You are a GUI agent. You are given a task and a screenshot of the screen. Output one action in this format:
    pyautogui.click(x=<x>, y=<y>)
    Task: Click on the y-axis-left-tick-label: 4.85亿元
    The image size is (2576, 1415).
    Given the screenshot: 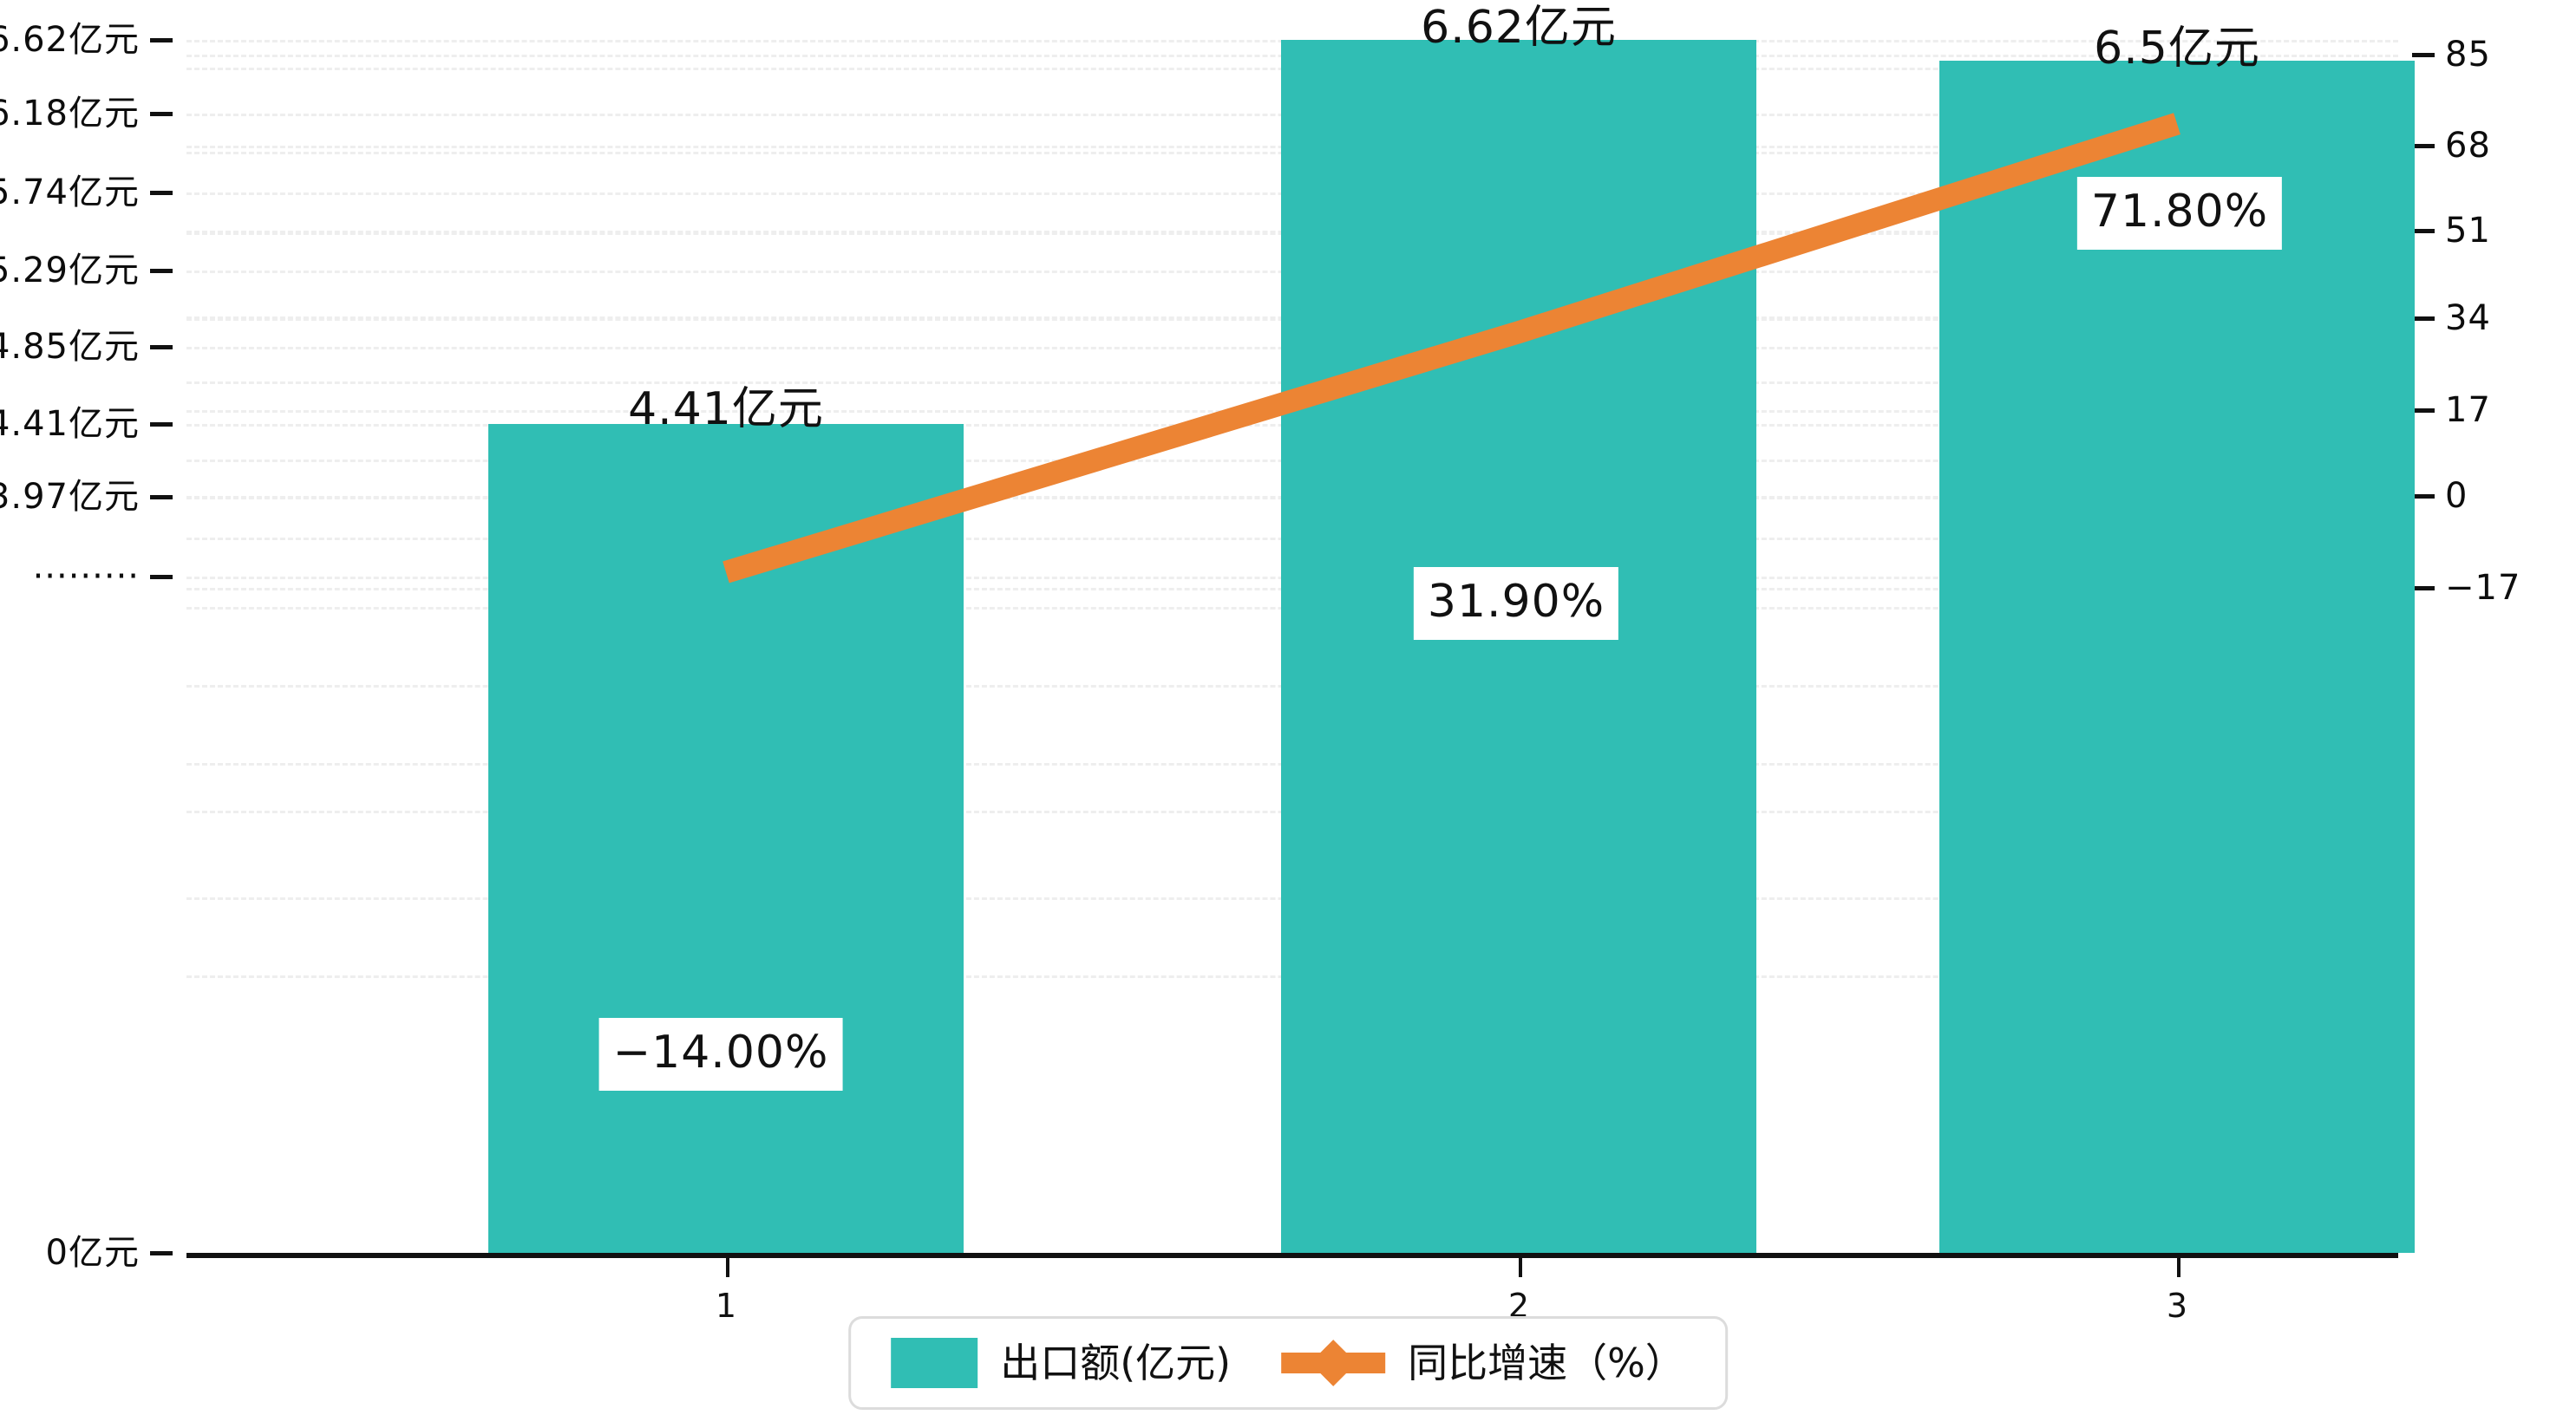 What is the action you would take?
    pyautogui.click(x=70, y=347)
    